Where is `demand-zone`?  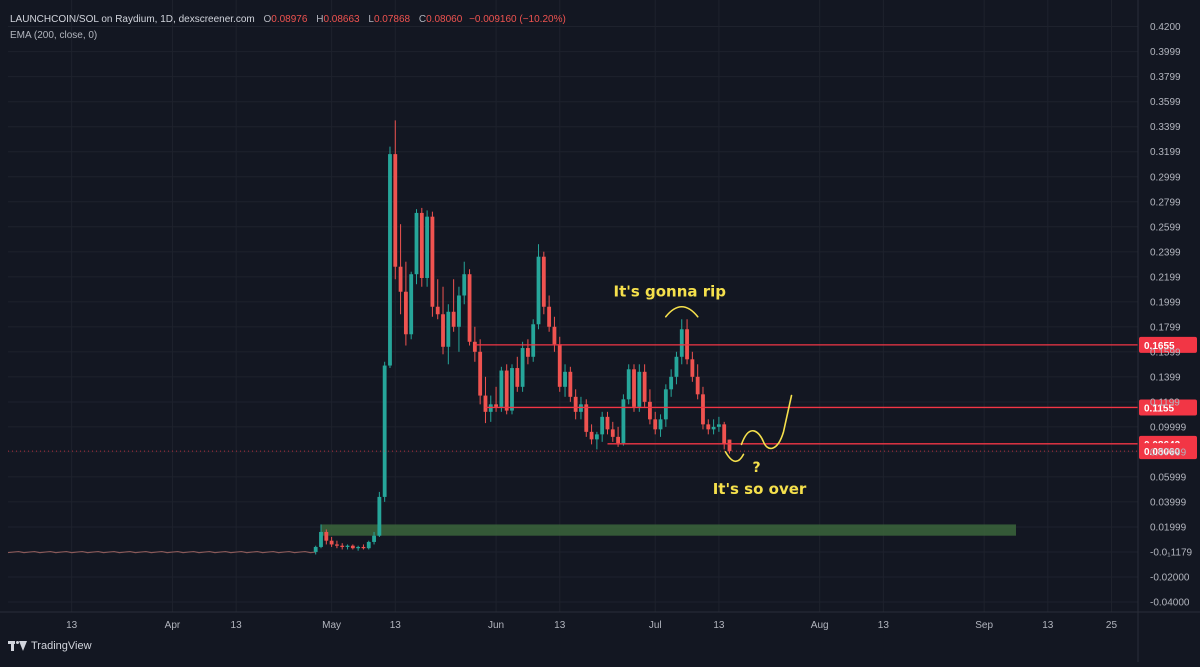
demand-zone is located at coordinates (668, 530).